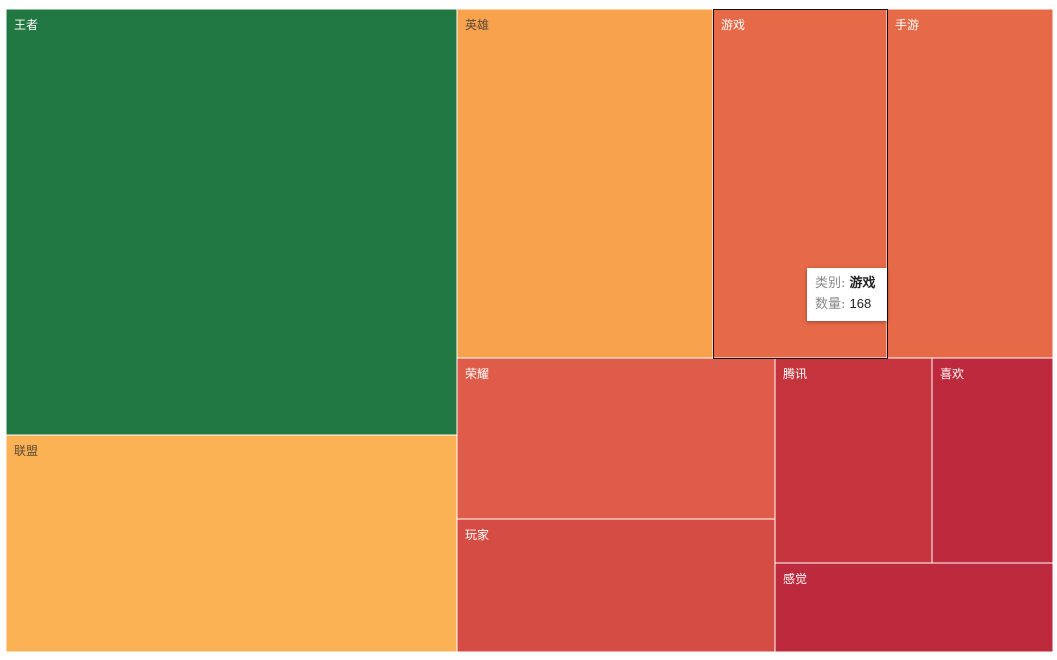 The width and height of the screenshot is (1057, 660). Describe the element at coordinates (862, 283) in the screenshot. I see `tooltip-category-value: 游戏` at that location.